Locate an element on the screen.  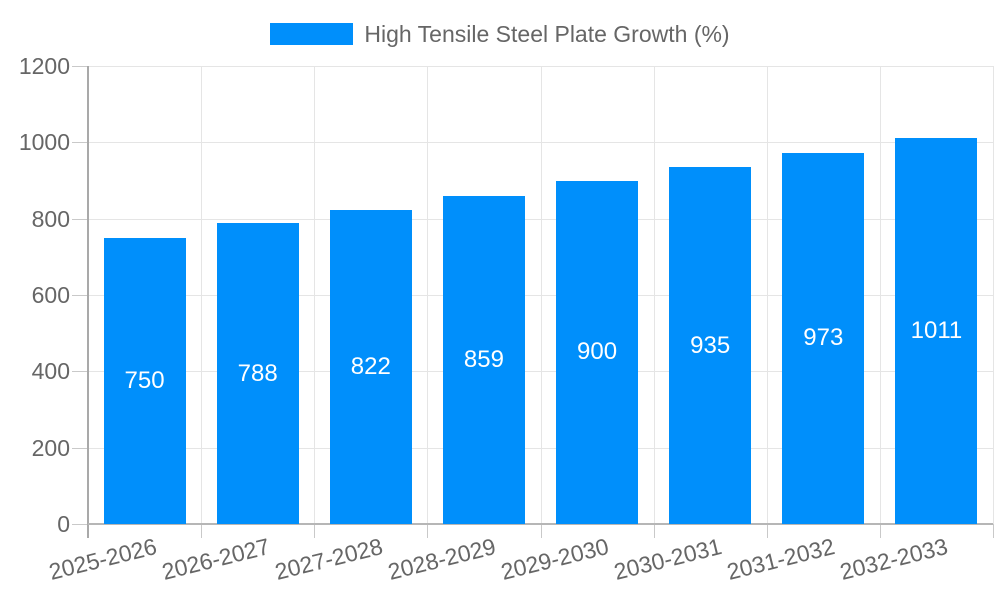
x-axis-category-label: 2030-2031 is located at coordinates (668, 559).